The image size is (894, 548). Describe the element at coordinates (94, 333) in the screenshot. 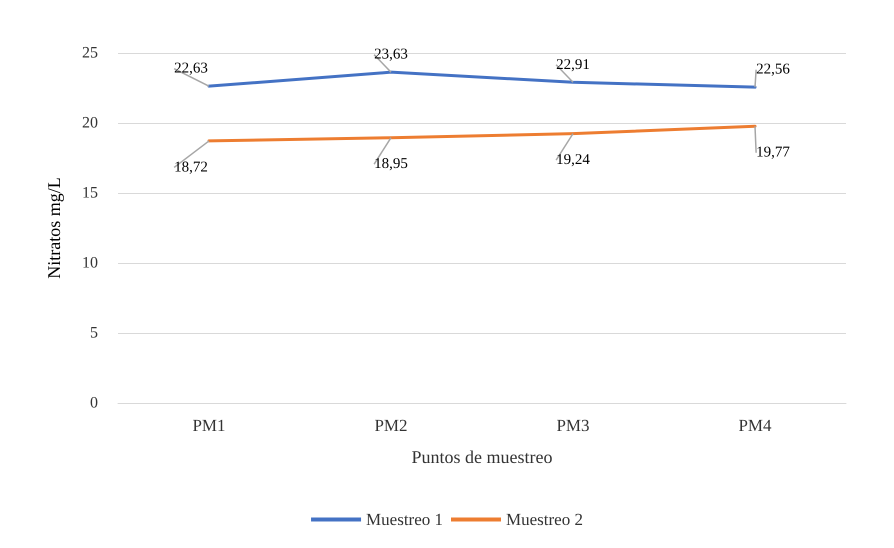

I see `y-tick-label: 5` at that location.